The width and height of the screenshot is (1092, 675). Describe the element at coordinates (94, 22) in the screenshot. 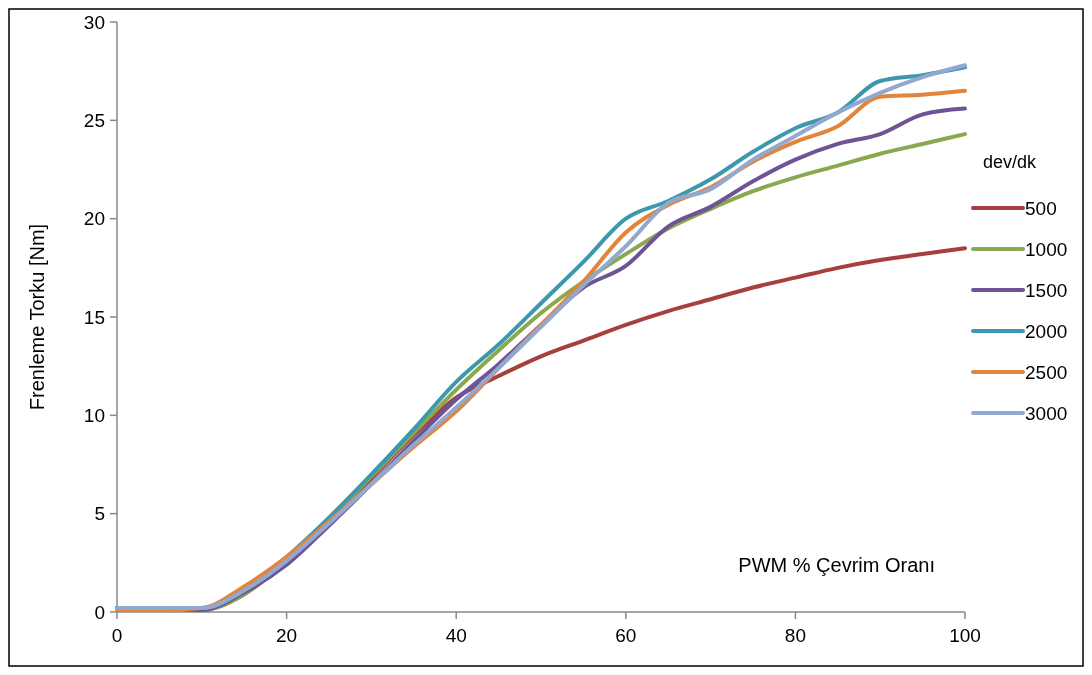

I see `y-tick-label: 30` at that location.